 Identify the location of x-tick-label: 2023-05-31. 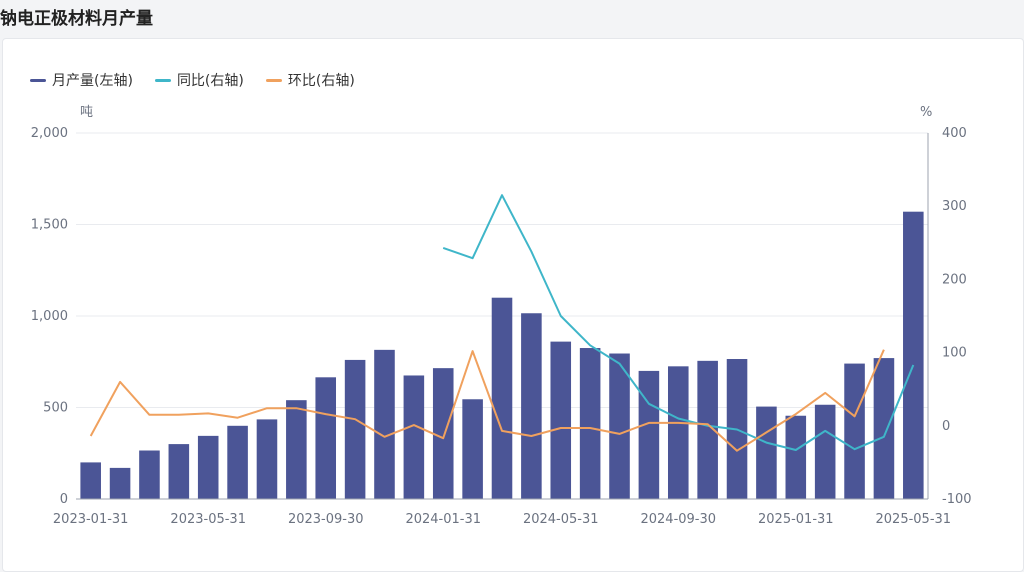
(208, 519).